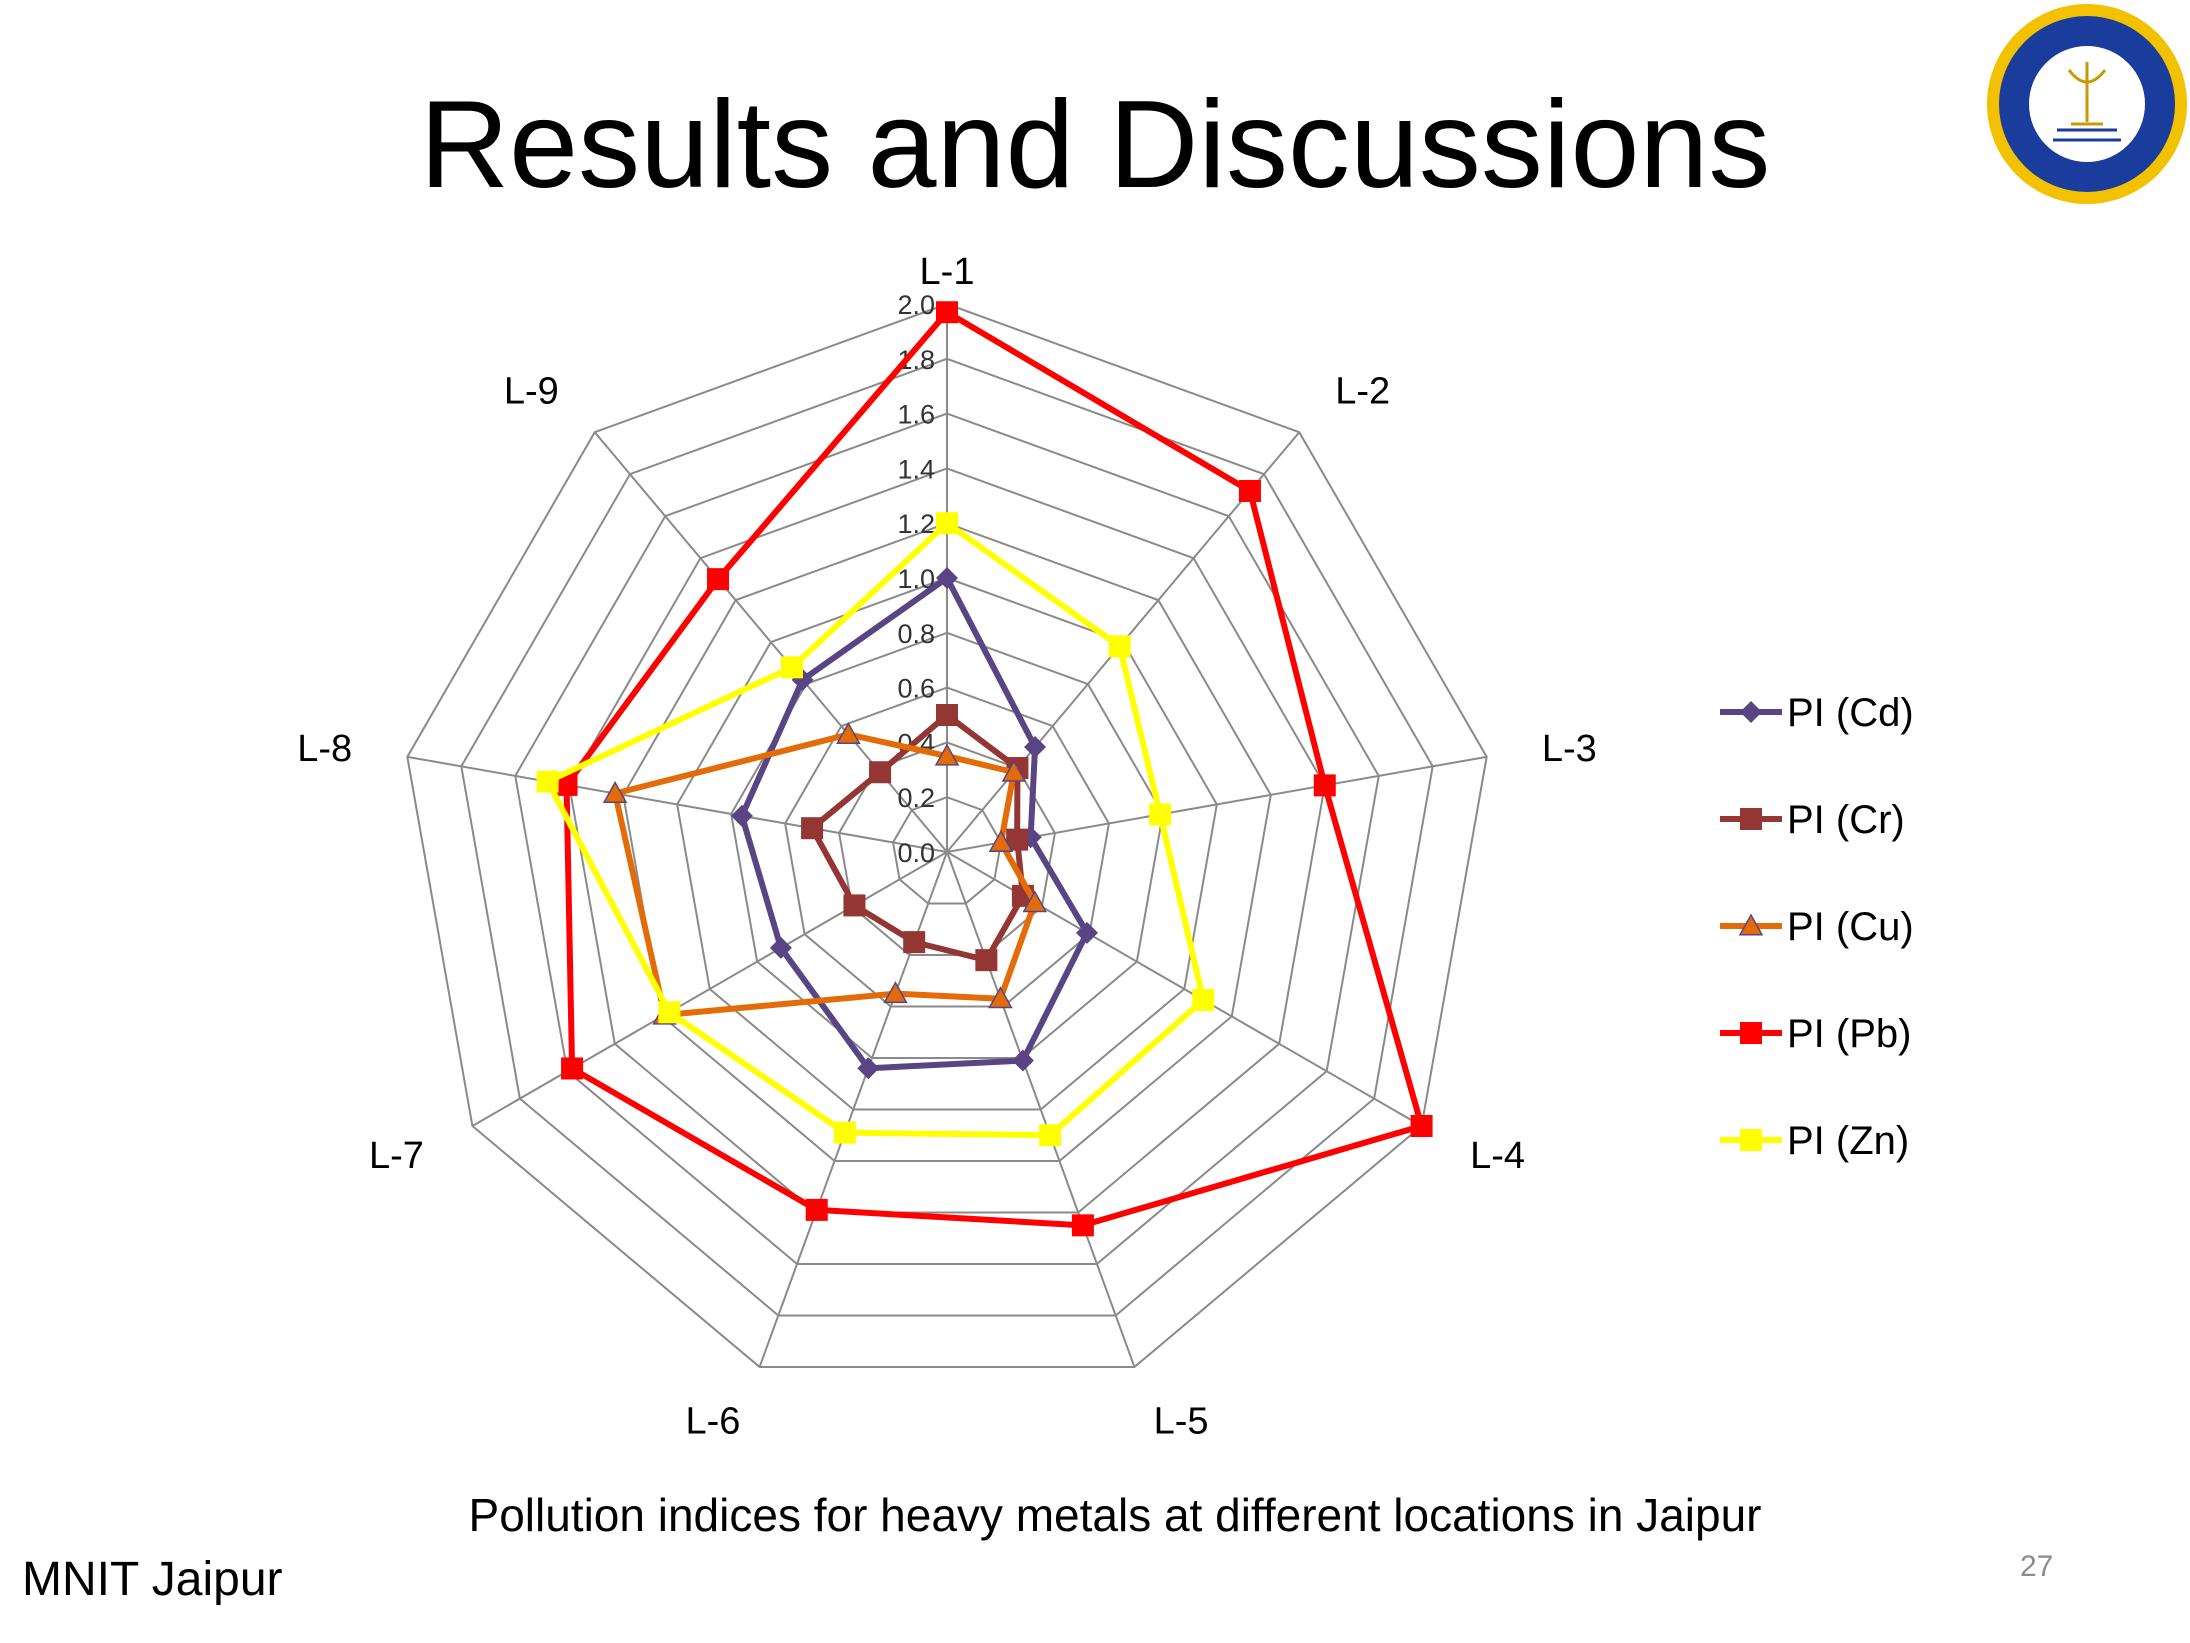 The image size is (2190, 1643). Describe the element at coordinates (916, 305) in the screenshot. I see `tick-label: 2.0` at that location.